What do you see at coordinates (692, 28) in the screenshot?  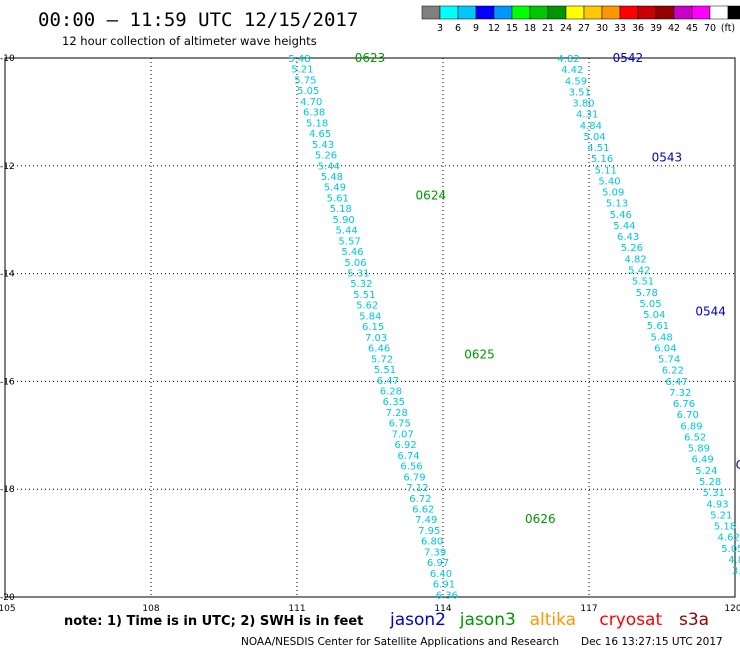 I see `colorbar-label: 45` at bounding box center [692, 28].